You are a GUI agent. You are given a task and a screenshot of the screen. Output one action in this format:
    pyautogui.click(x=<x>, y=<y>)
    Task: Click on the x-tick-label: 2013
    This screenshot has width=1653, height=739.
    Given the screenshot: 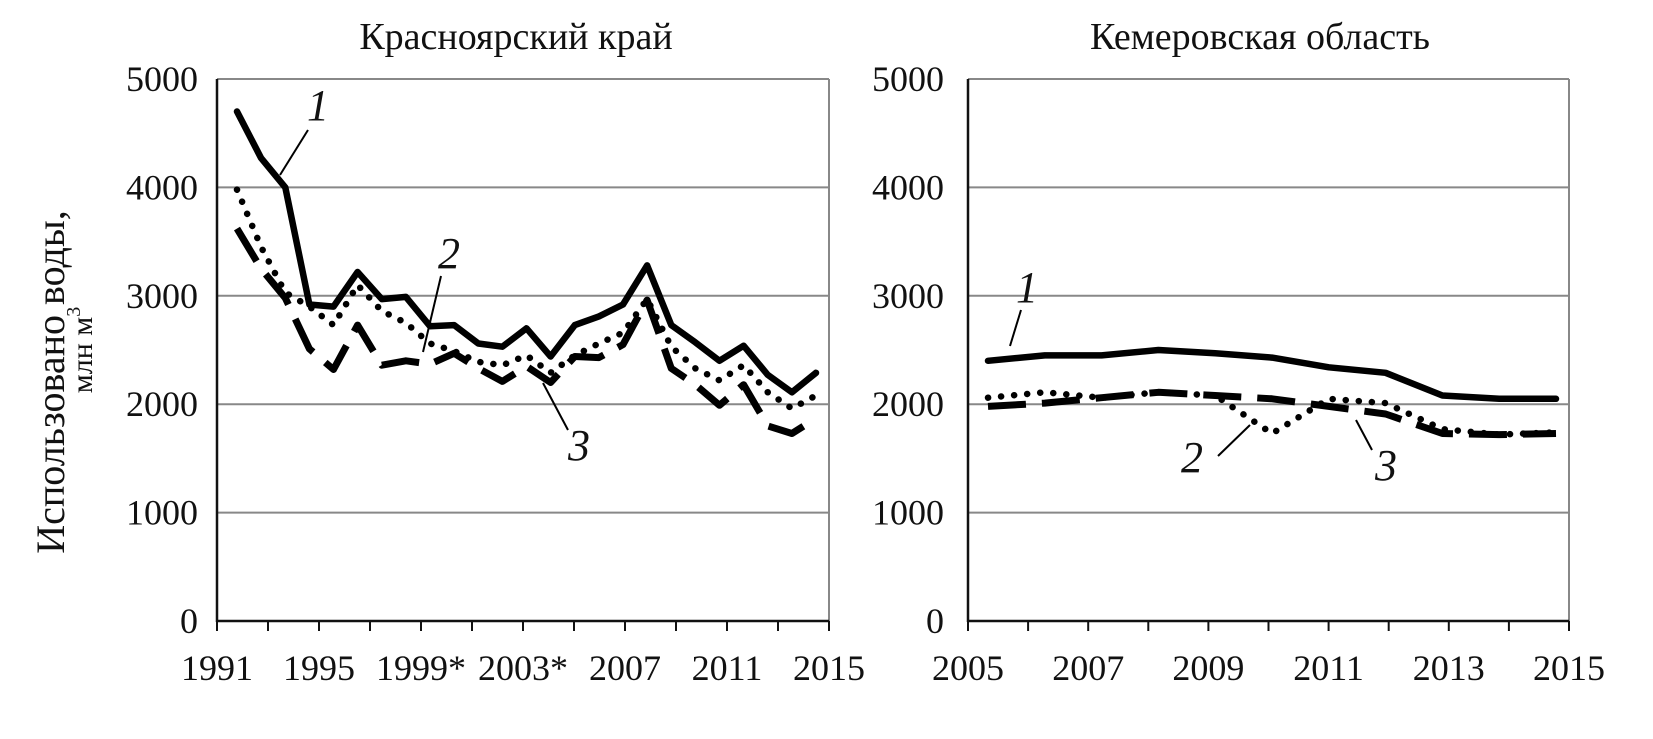 What is the action you would take?
    pyautogui.click(x=1449, y=668)
    